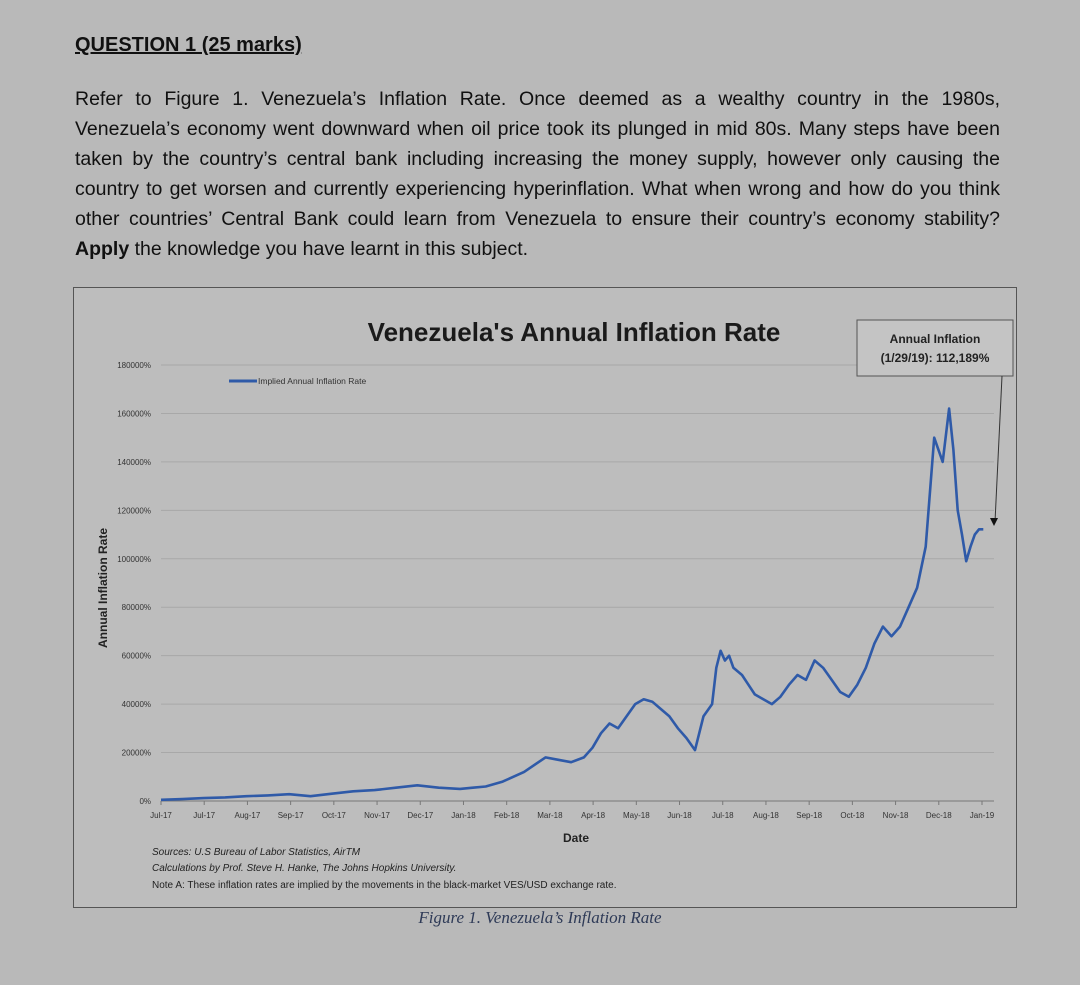  I want to click on x-tick-label: Jan-19, so click(982, 815).